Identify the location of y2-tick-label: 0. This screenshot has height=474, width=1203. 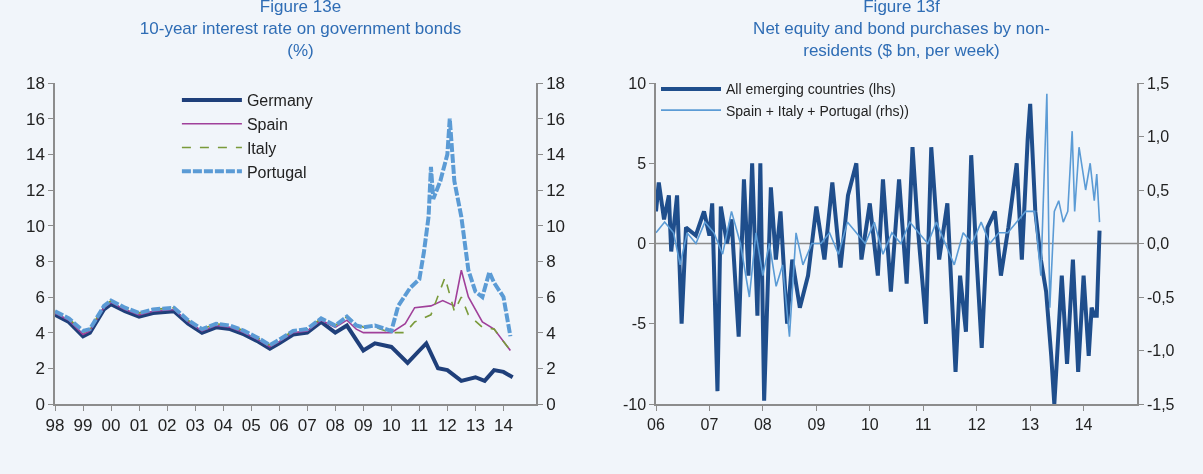
(551, 404).